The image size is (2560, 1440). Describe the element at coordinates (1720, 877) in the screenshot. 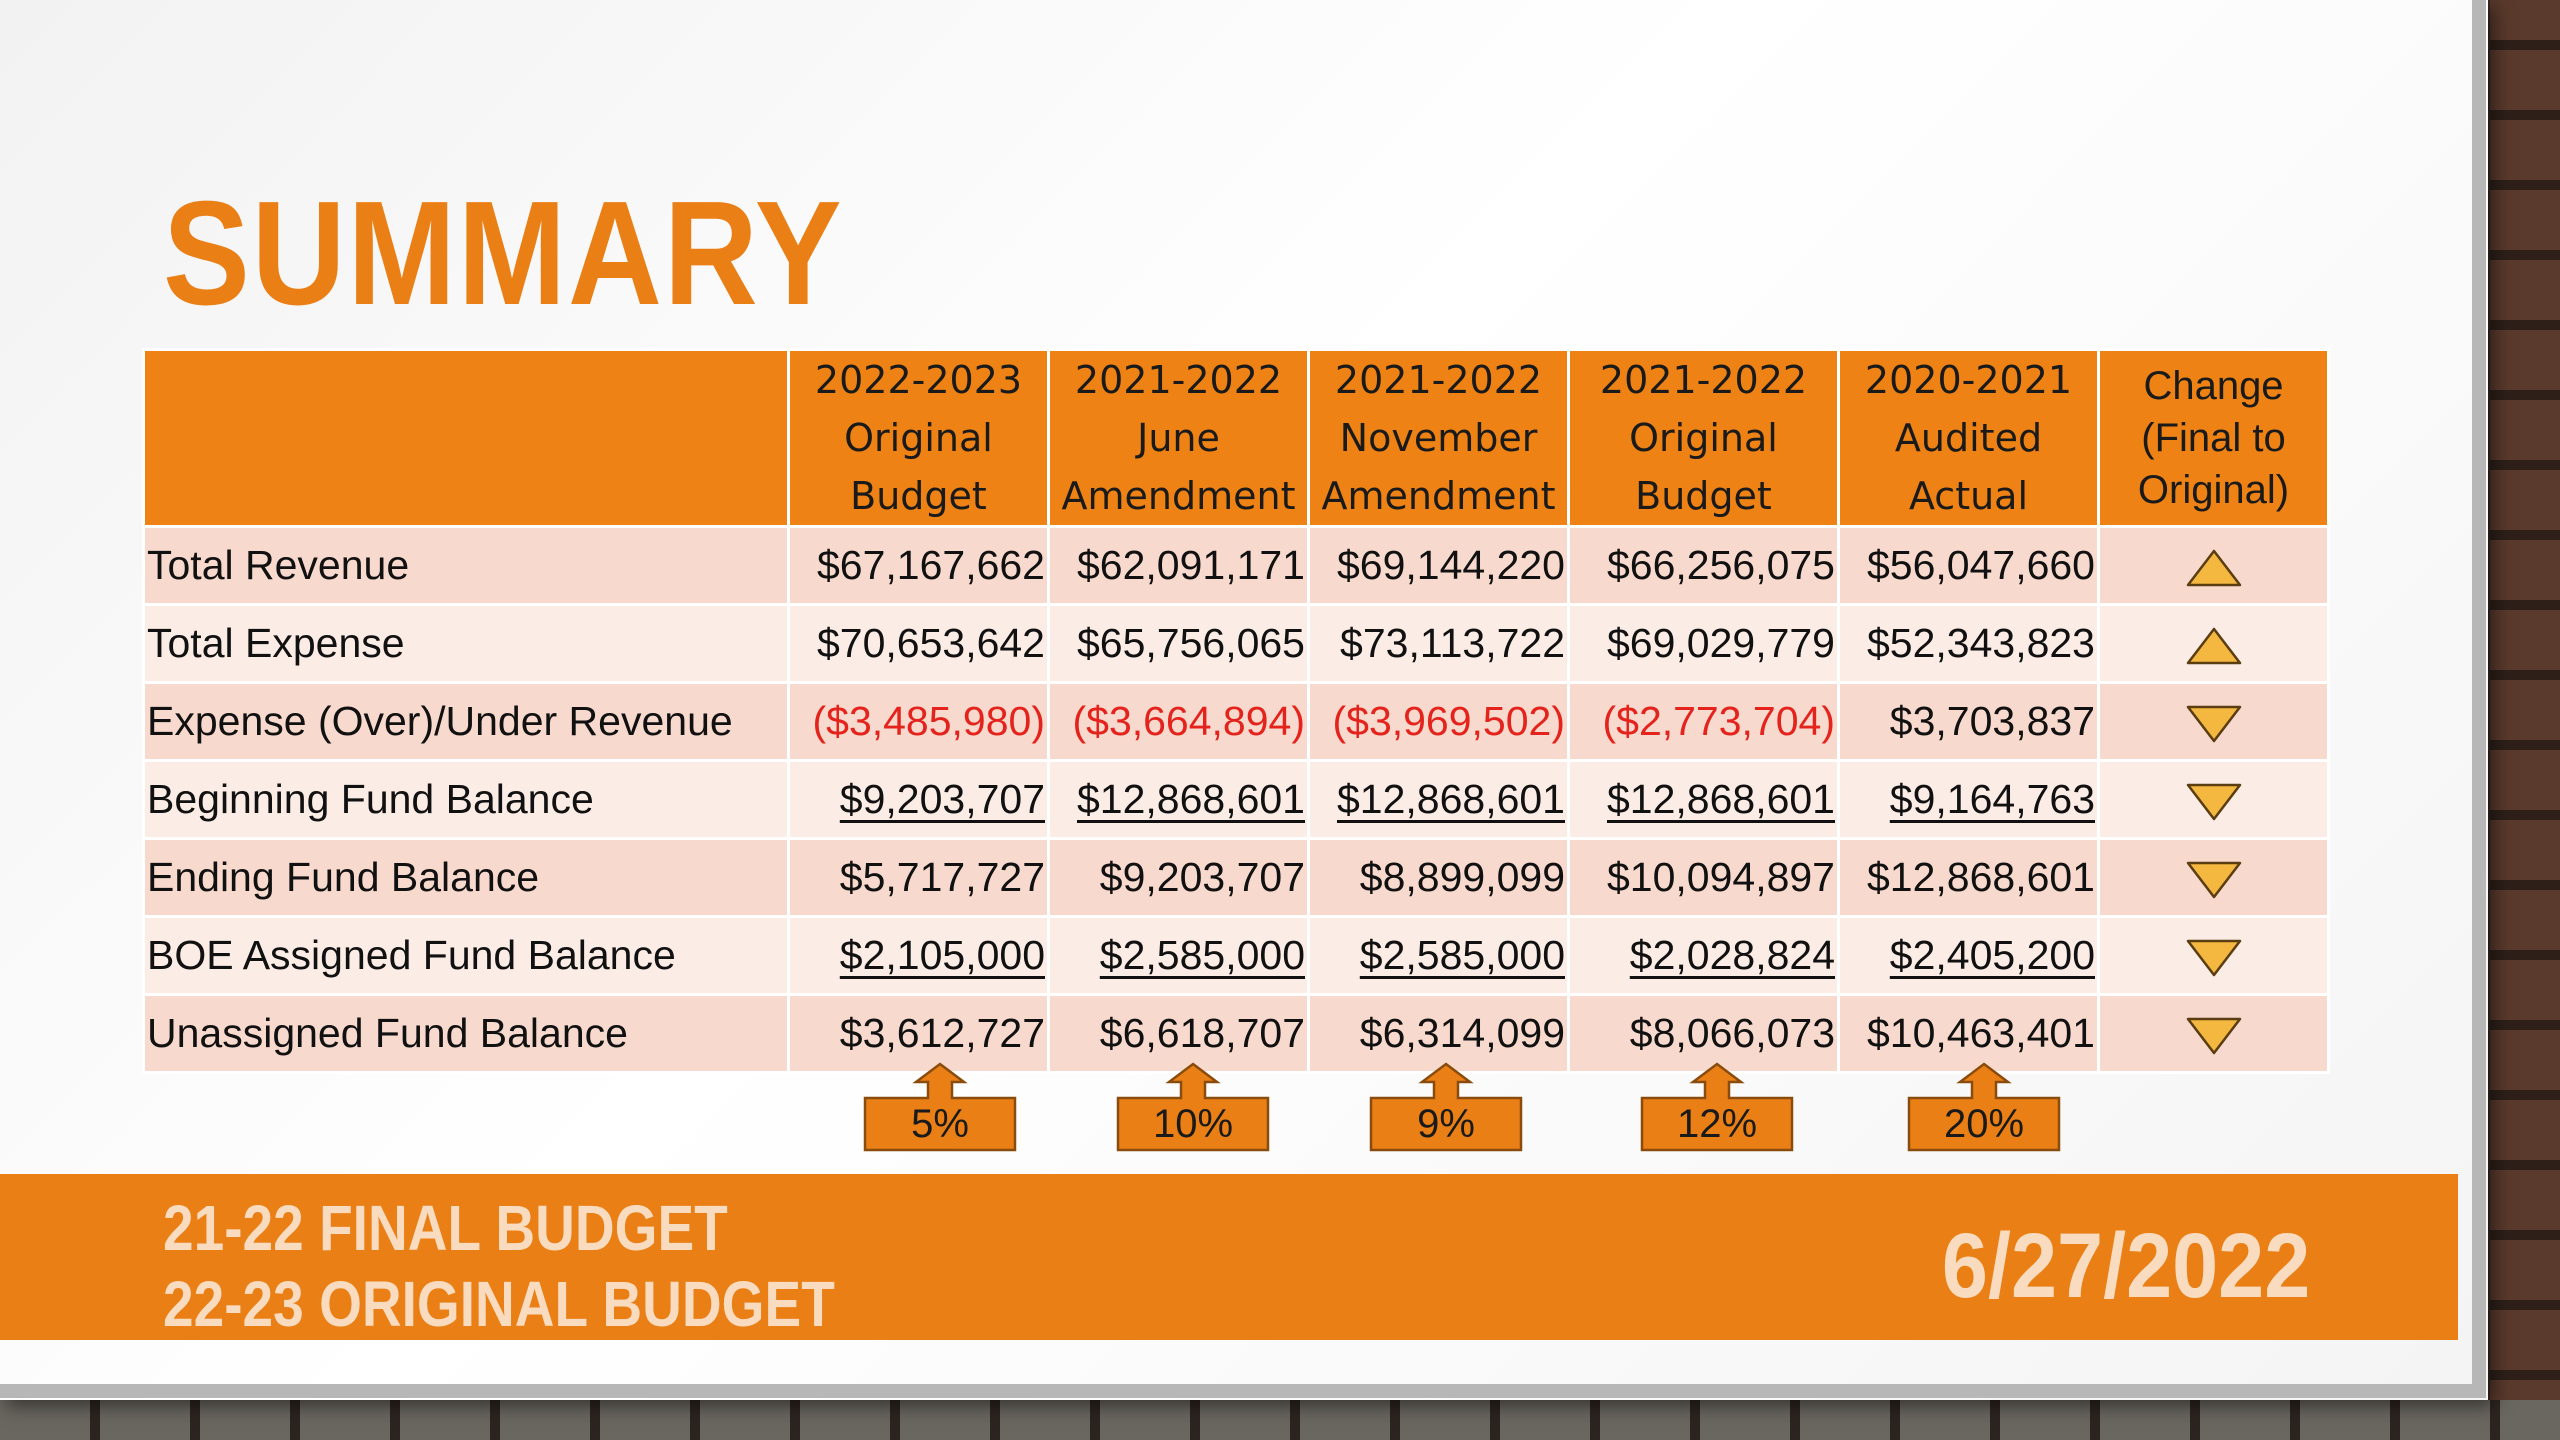

I see `value-text: $10,094,897` at that location.